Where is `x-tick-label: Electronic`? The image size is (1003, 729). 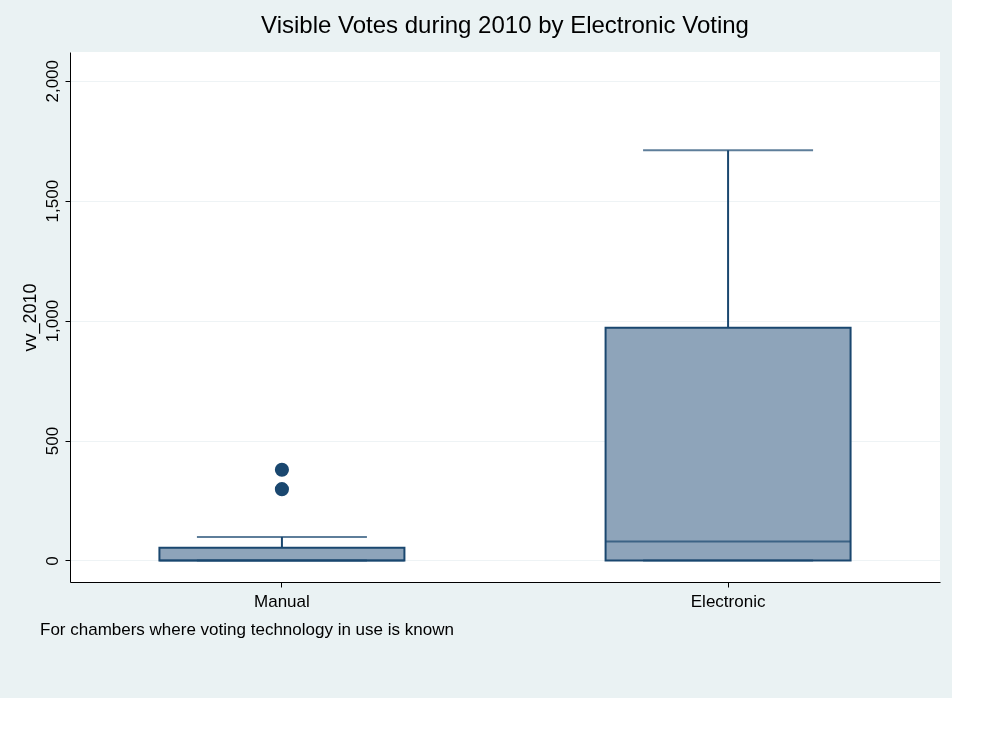
x-tick-label: Electronic is located at coordinates (728, 601).